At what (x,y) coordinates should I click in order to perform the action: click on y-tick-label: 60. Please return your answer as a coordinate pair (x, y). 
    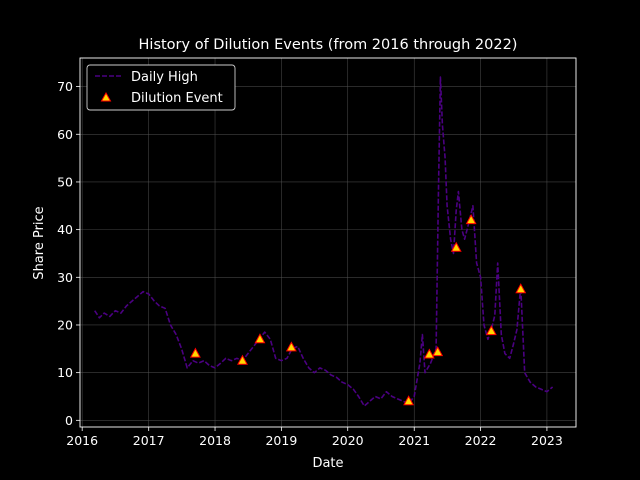
    Looking at the image, I should click on (65, 134).